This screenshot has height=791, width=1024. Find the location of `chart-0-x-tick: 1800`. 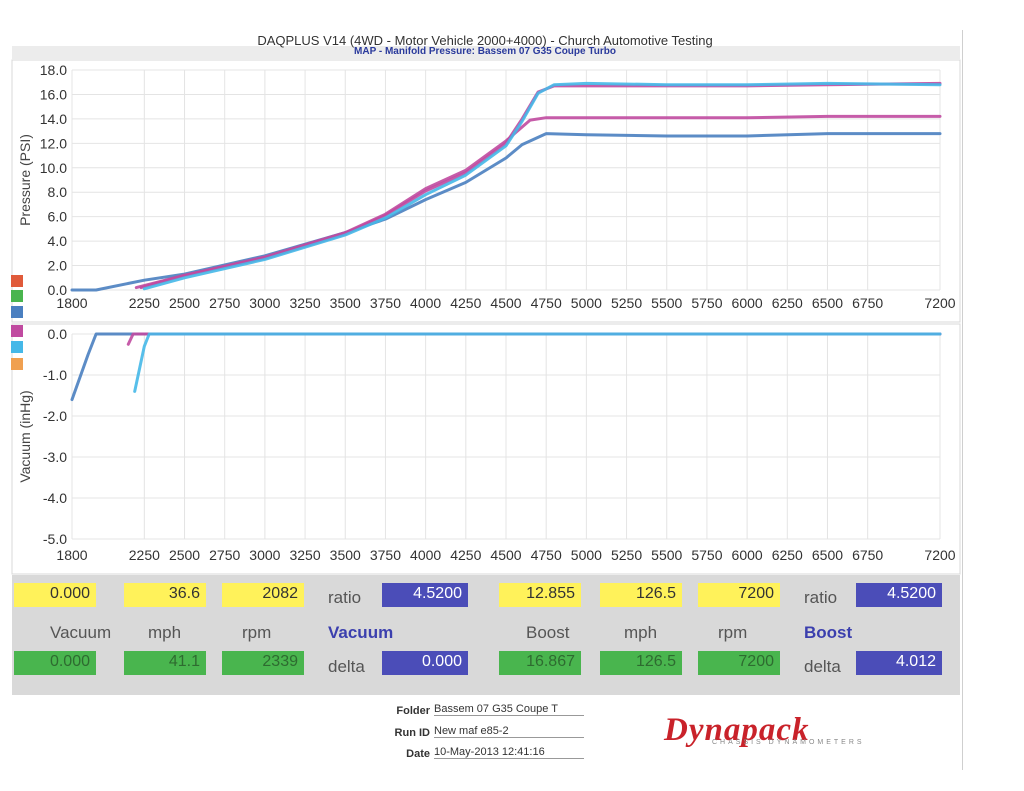

chart-0-x-tick: 1800 is located at coordinates (71, 303).